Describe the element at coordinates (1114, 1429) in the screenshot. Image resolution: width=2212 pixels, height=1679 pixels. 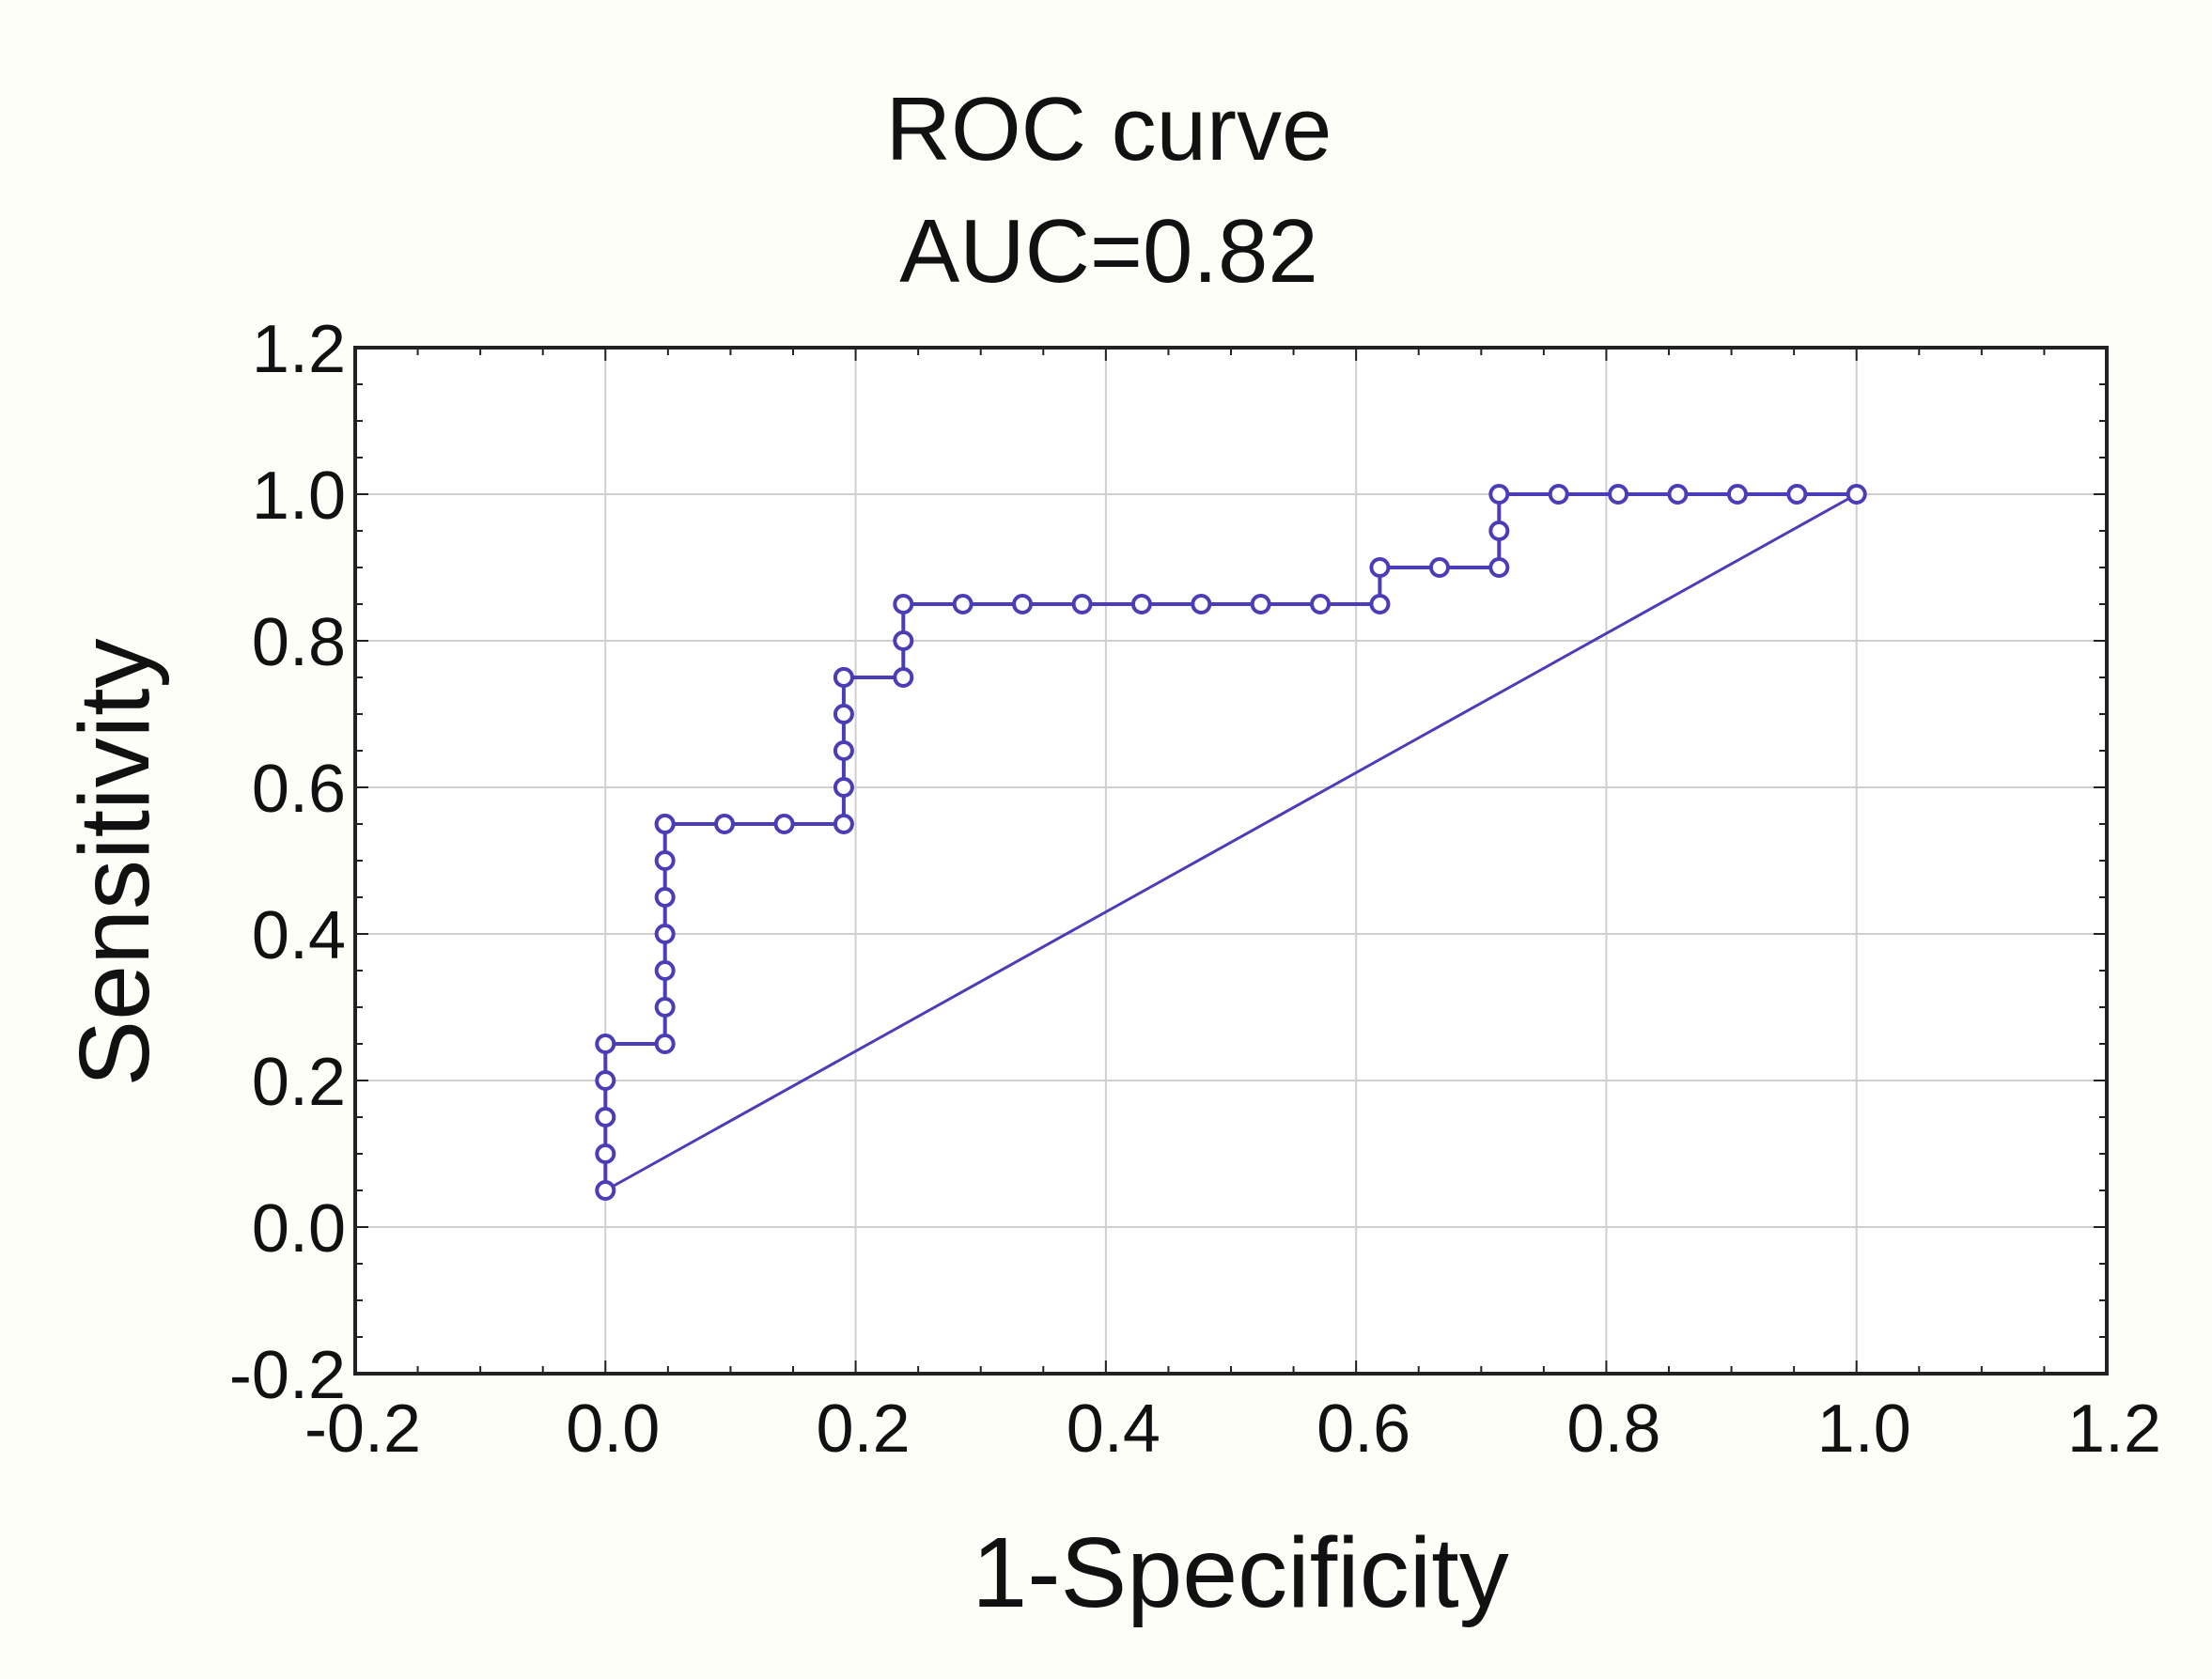
I see `x-tick-label: 0.4` at that location.